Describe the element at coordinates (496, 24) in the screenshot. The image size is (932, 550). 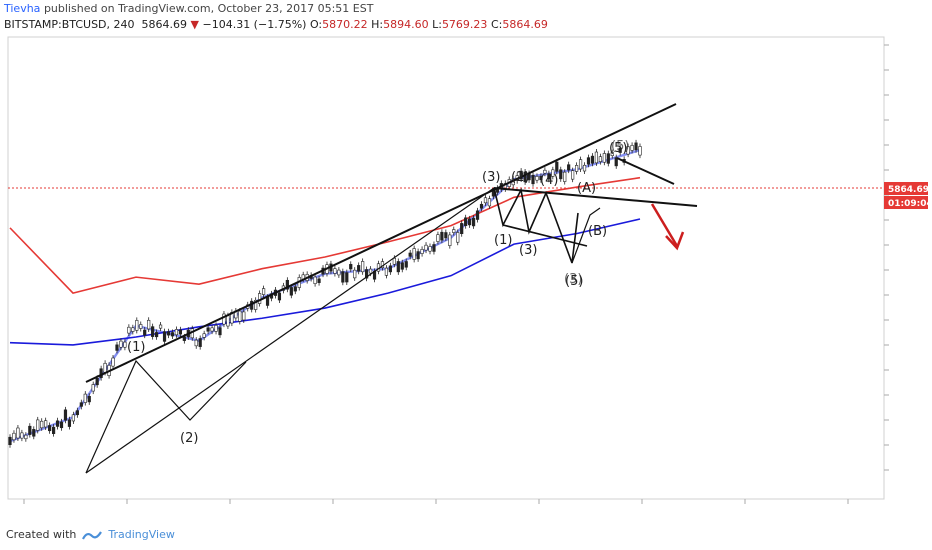
I see `close-label: C:` at that location.